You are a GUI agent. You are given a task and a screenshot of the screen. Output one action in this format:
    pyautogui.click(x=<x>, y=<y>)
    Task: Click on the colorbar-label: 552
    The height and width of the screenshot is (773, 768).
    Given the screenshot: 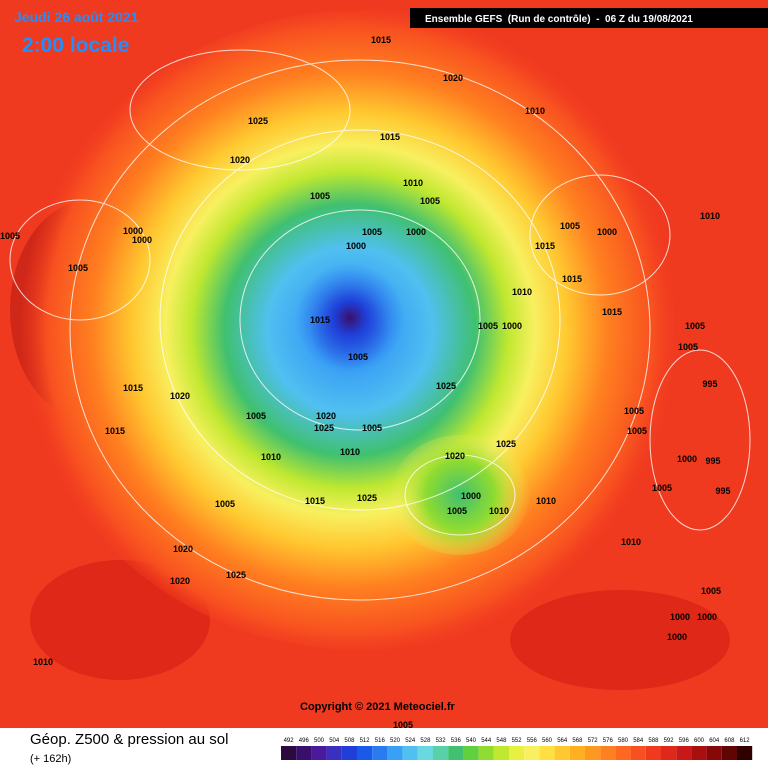 What is the action you would take?
    pyautogui.click(x=517, y=741)
    